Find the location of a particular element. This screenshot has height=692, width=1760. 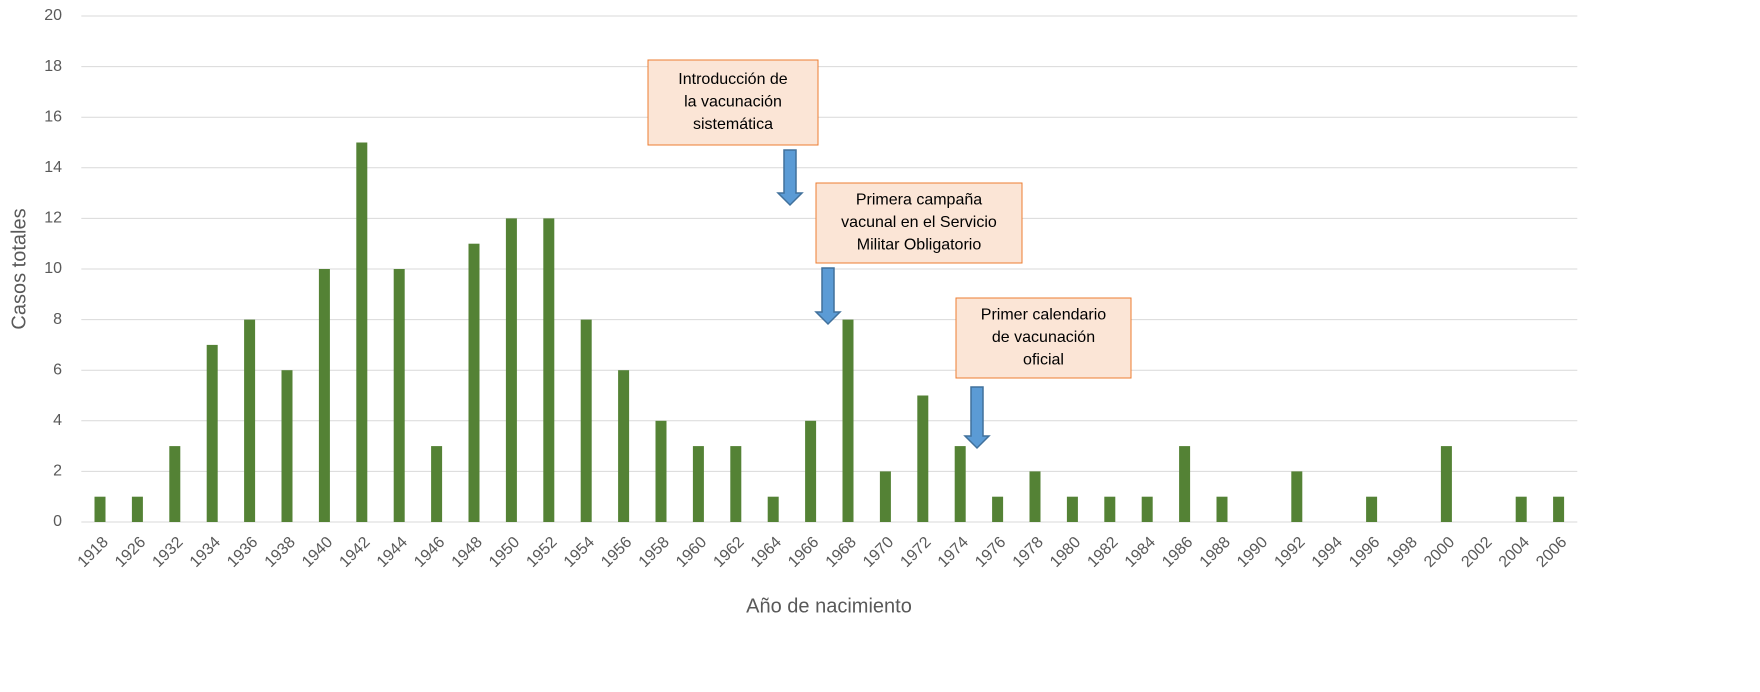

y-tick-label: 18 is located at coordinates (53, 66).